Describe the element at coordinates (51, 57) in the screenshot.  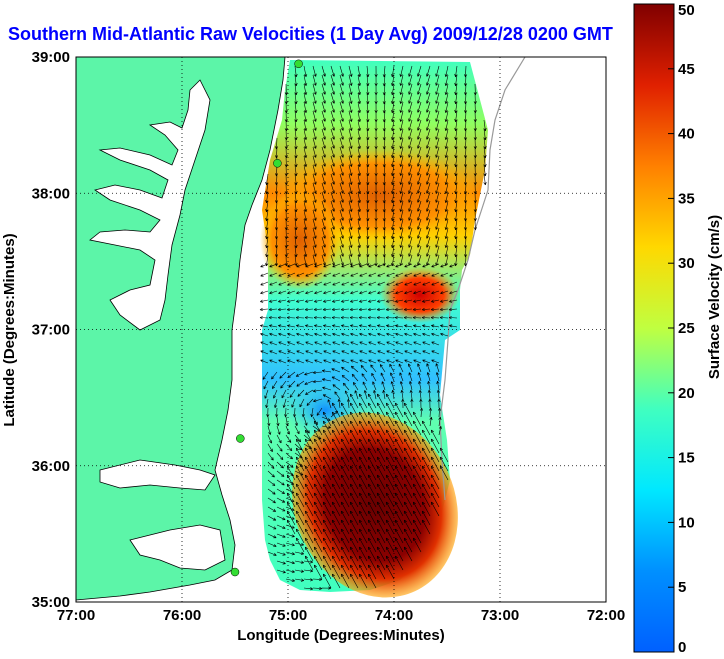
I see `y-tick-label: 39:00` at that location.